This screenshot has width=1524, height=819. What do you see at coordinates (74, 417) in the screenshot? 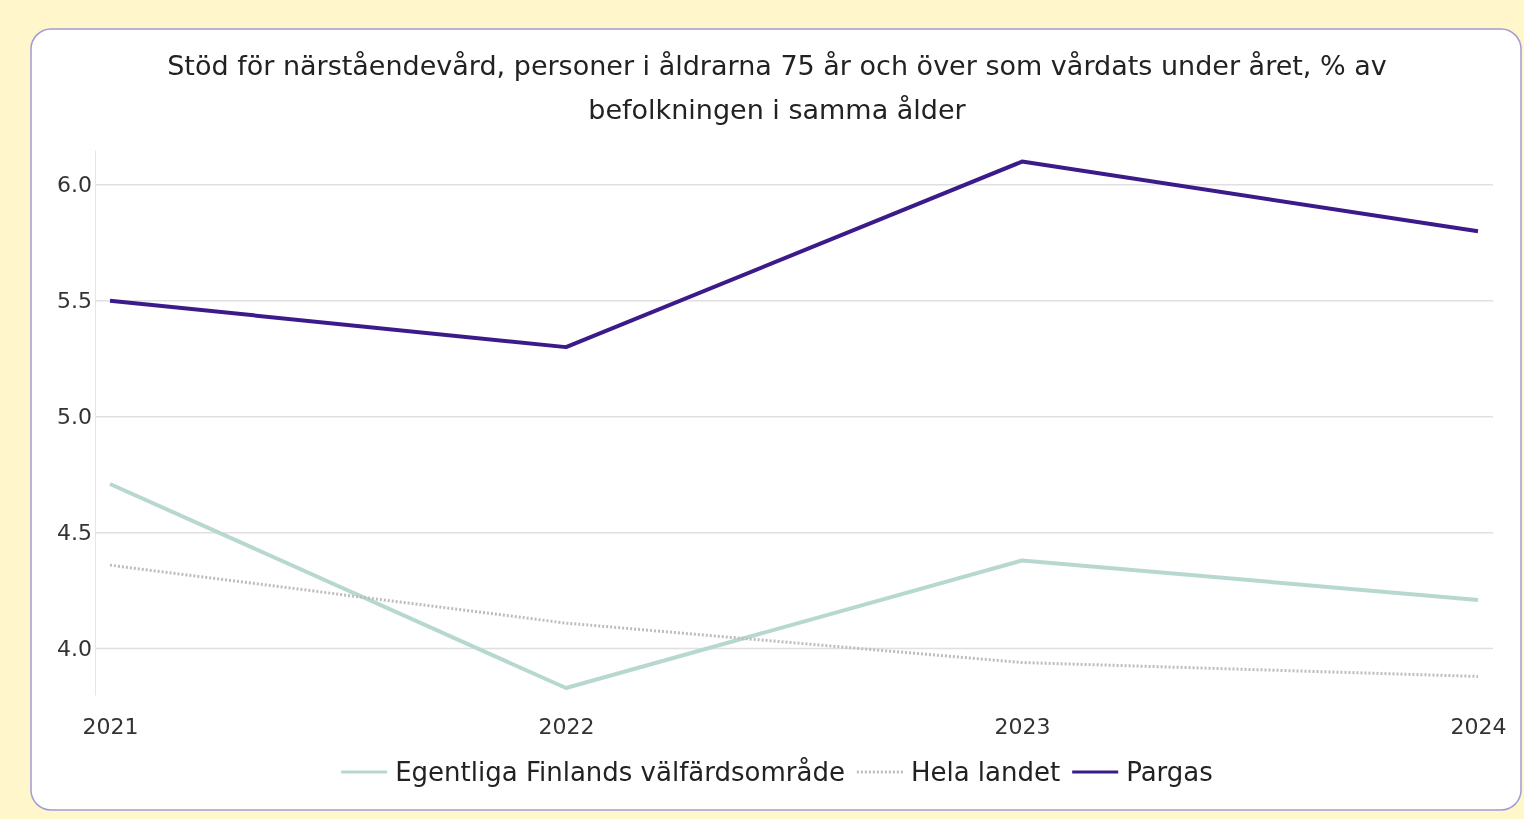
I see `y-tick-label: 5.0` at bounding box center [74, 417].